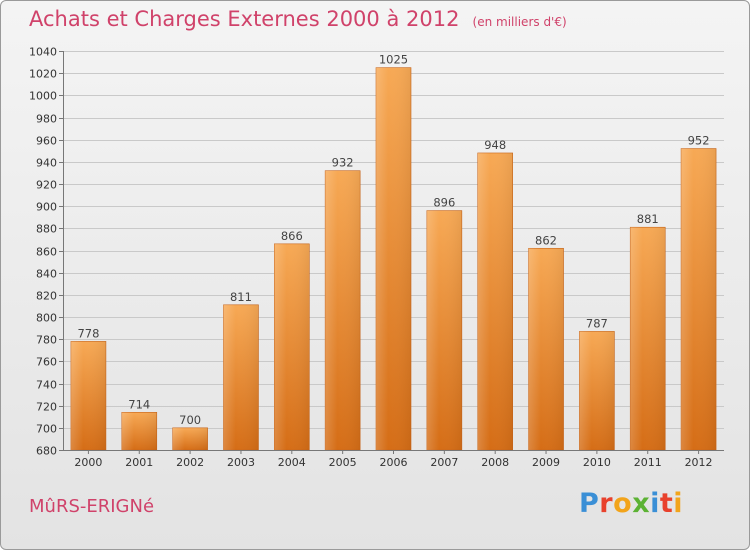 Image resolution: width=750 pixels, height=550 pixels. Describe the element at coordinates (46, 207) in the screenshot. I see `y-tick-label: 900` at that location.